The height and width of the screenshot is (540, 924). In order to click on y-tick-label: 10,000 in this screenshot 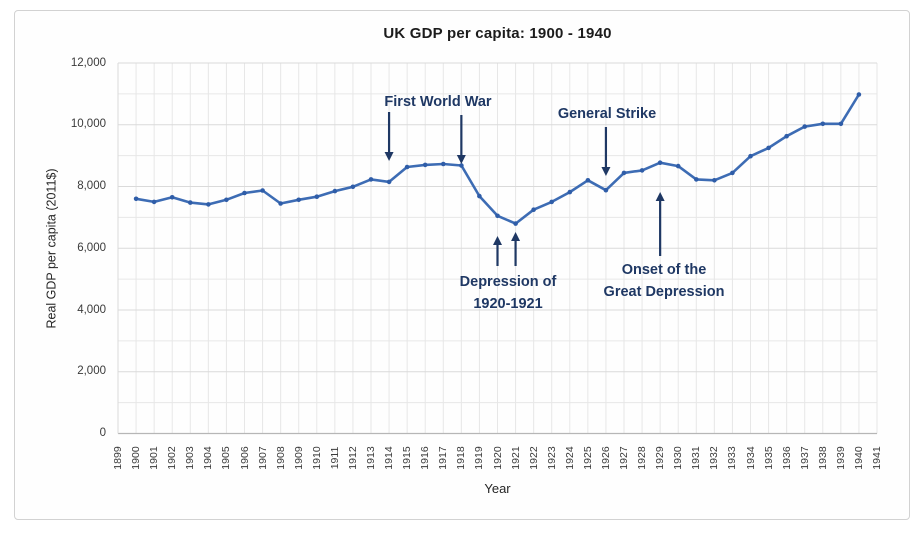, I will do `click(88, 124)`.